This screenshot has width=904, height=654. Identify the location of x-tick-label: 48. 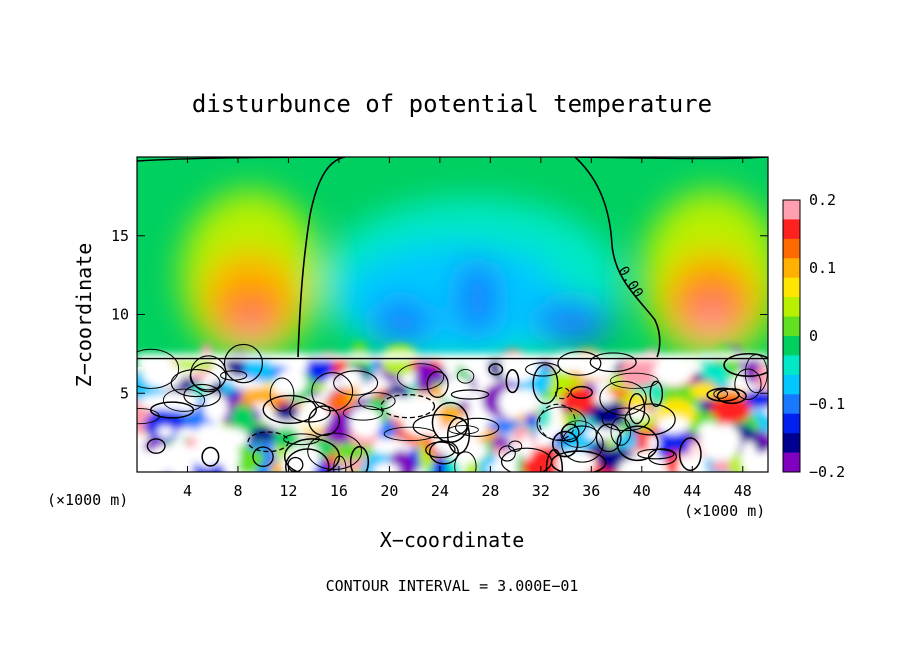
(743, 491).